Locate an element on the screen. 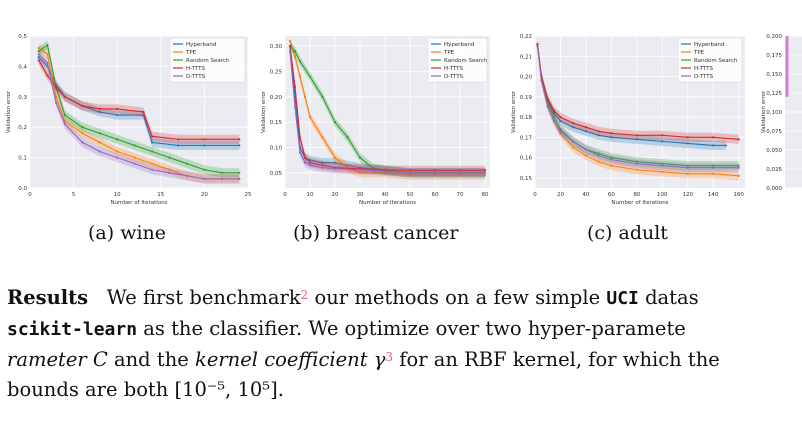 The image size is (802, 421). caption-adult: (c) adult is located at coordinates (627, 233).